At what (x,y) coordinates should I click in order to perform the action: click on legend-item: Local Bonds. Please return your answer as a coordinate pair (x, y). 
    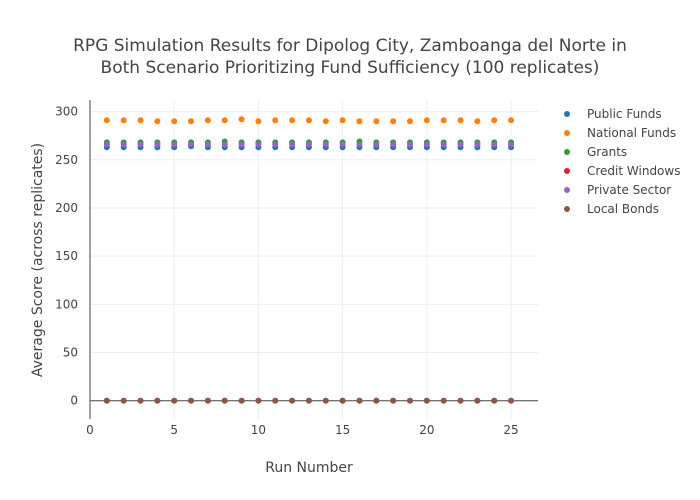
    Looking at the image, I should click on (611, 209).